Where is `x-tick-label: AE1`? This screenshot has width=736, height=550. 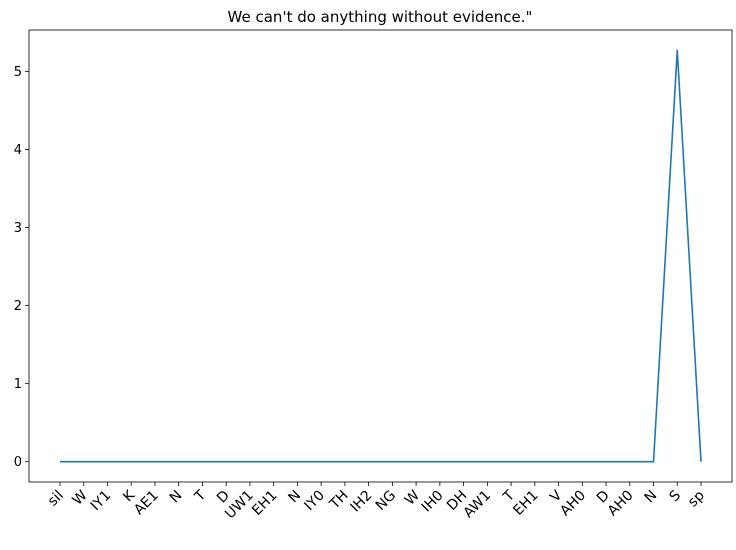 x-tick-label: AE1 is located at coordinates (146, 503).